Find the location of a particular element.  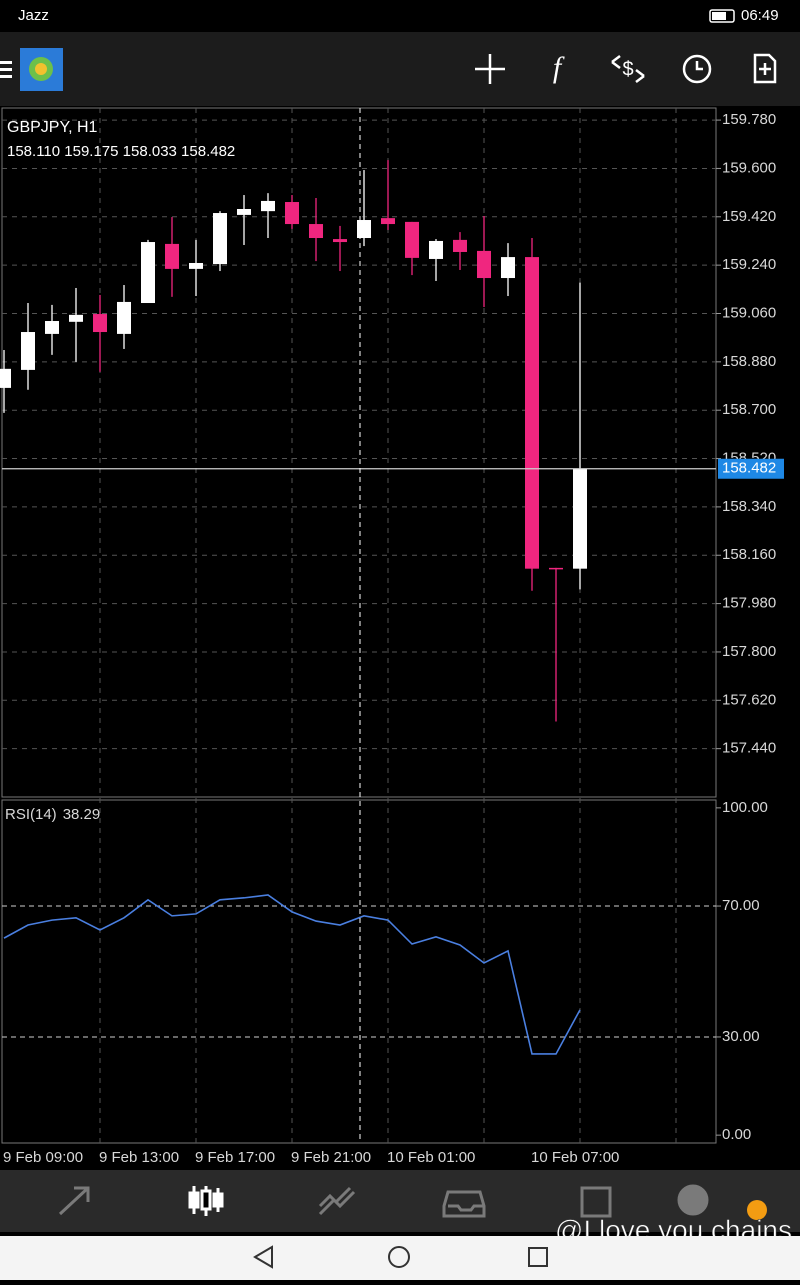

x-tick-label: 9 Feb 17:00 is located at coordinates (235, 1157).